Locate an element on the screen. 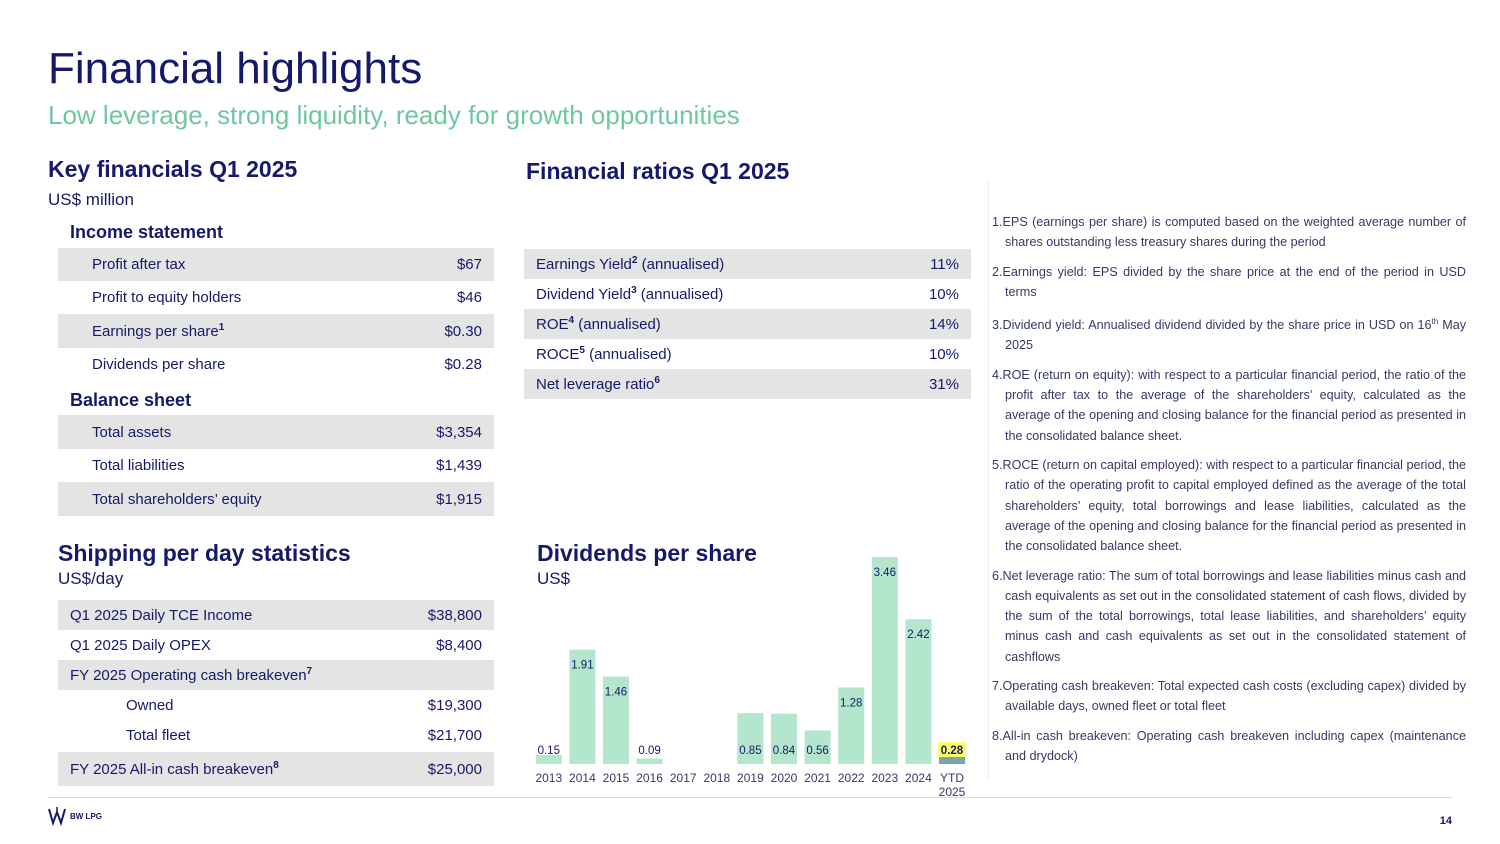 The height and width of the screenshot is (844, 1500). footnote-ref: 7 is located at coordinates (309, 671).